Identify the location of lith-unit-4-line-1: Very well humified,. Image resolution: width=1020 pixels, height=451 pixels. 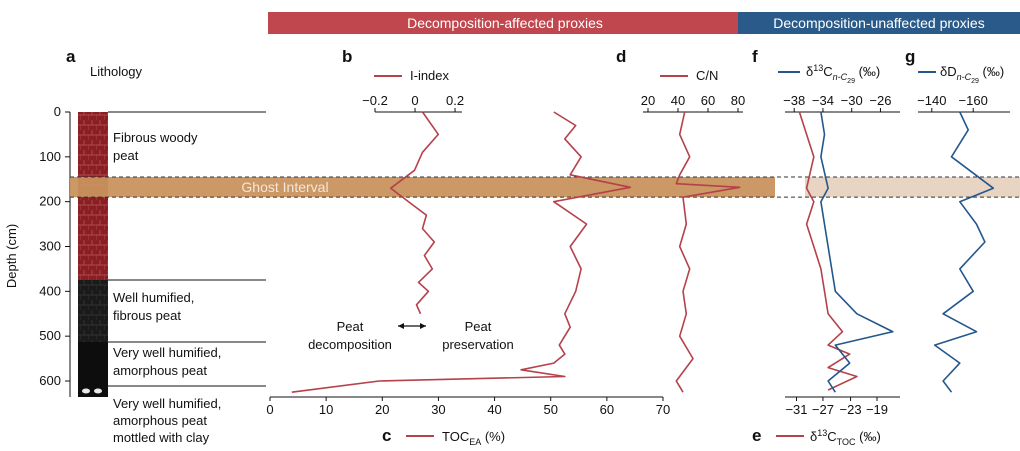
(167, 403).